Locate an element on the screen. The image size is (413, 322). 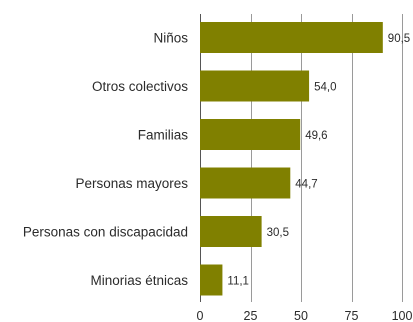
value-label: 11,1 is located at coordinates (238, 282).